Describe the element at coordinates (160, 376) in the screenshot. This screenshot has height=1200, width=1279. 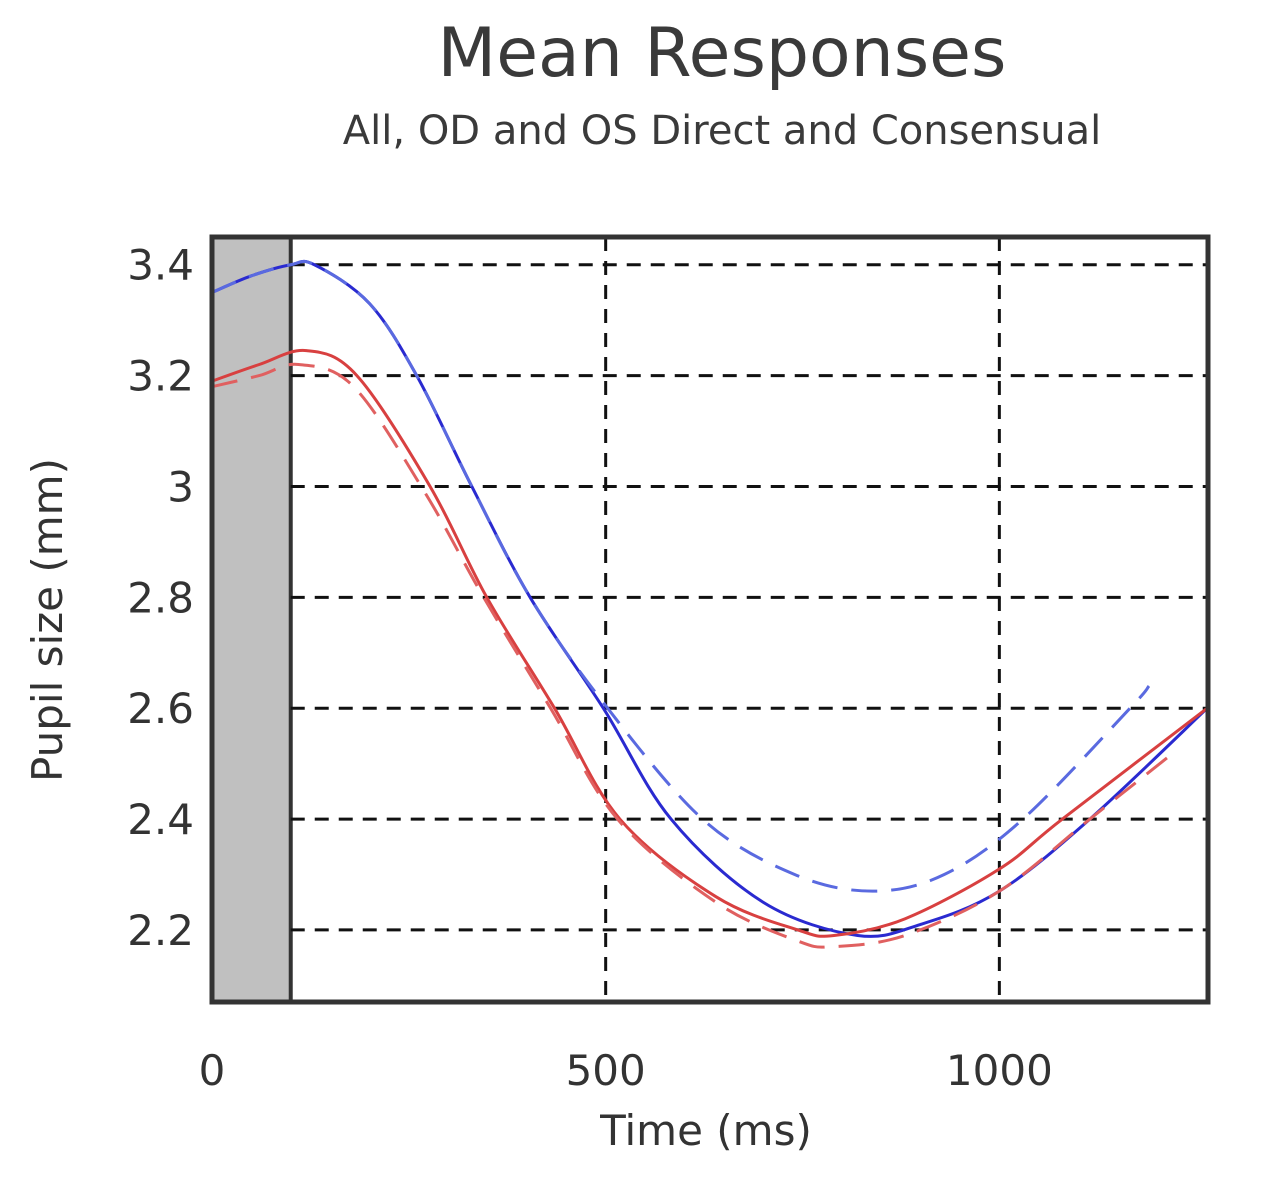
I see `y-tick-label: 3.2` at that location.